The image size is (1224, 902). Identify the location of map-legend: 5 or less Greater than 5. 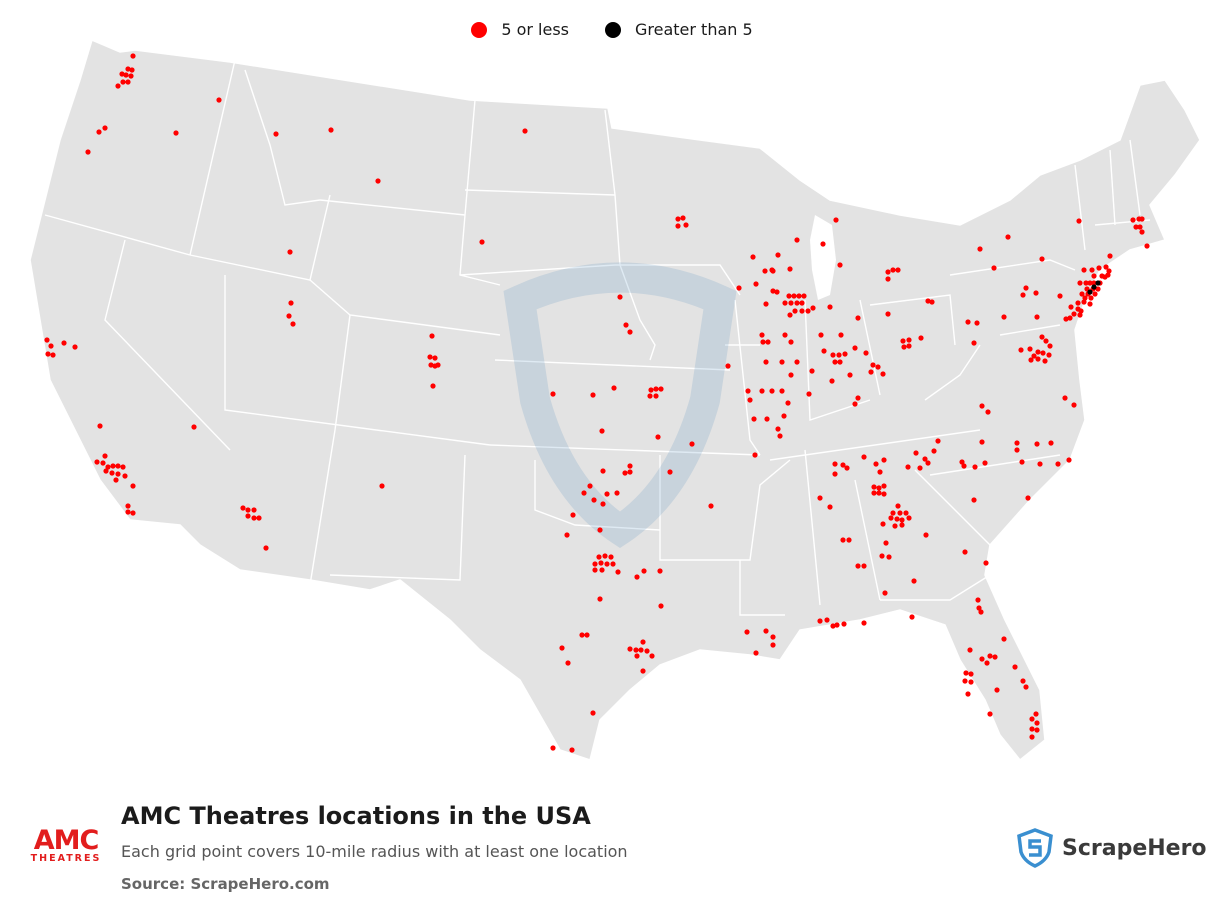
(612, 29).